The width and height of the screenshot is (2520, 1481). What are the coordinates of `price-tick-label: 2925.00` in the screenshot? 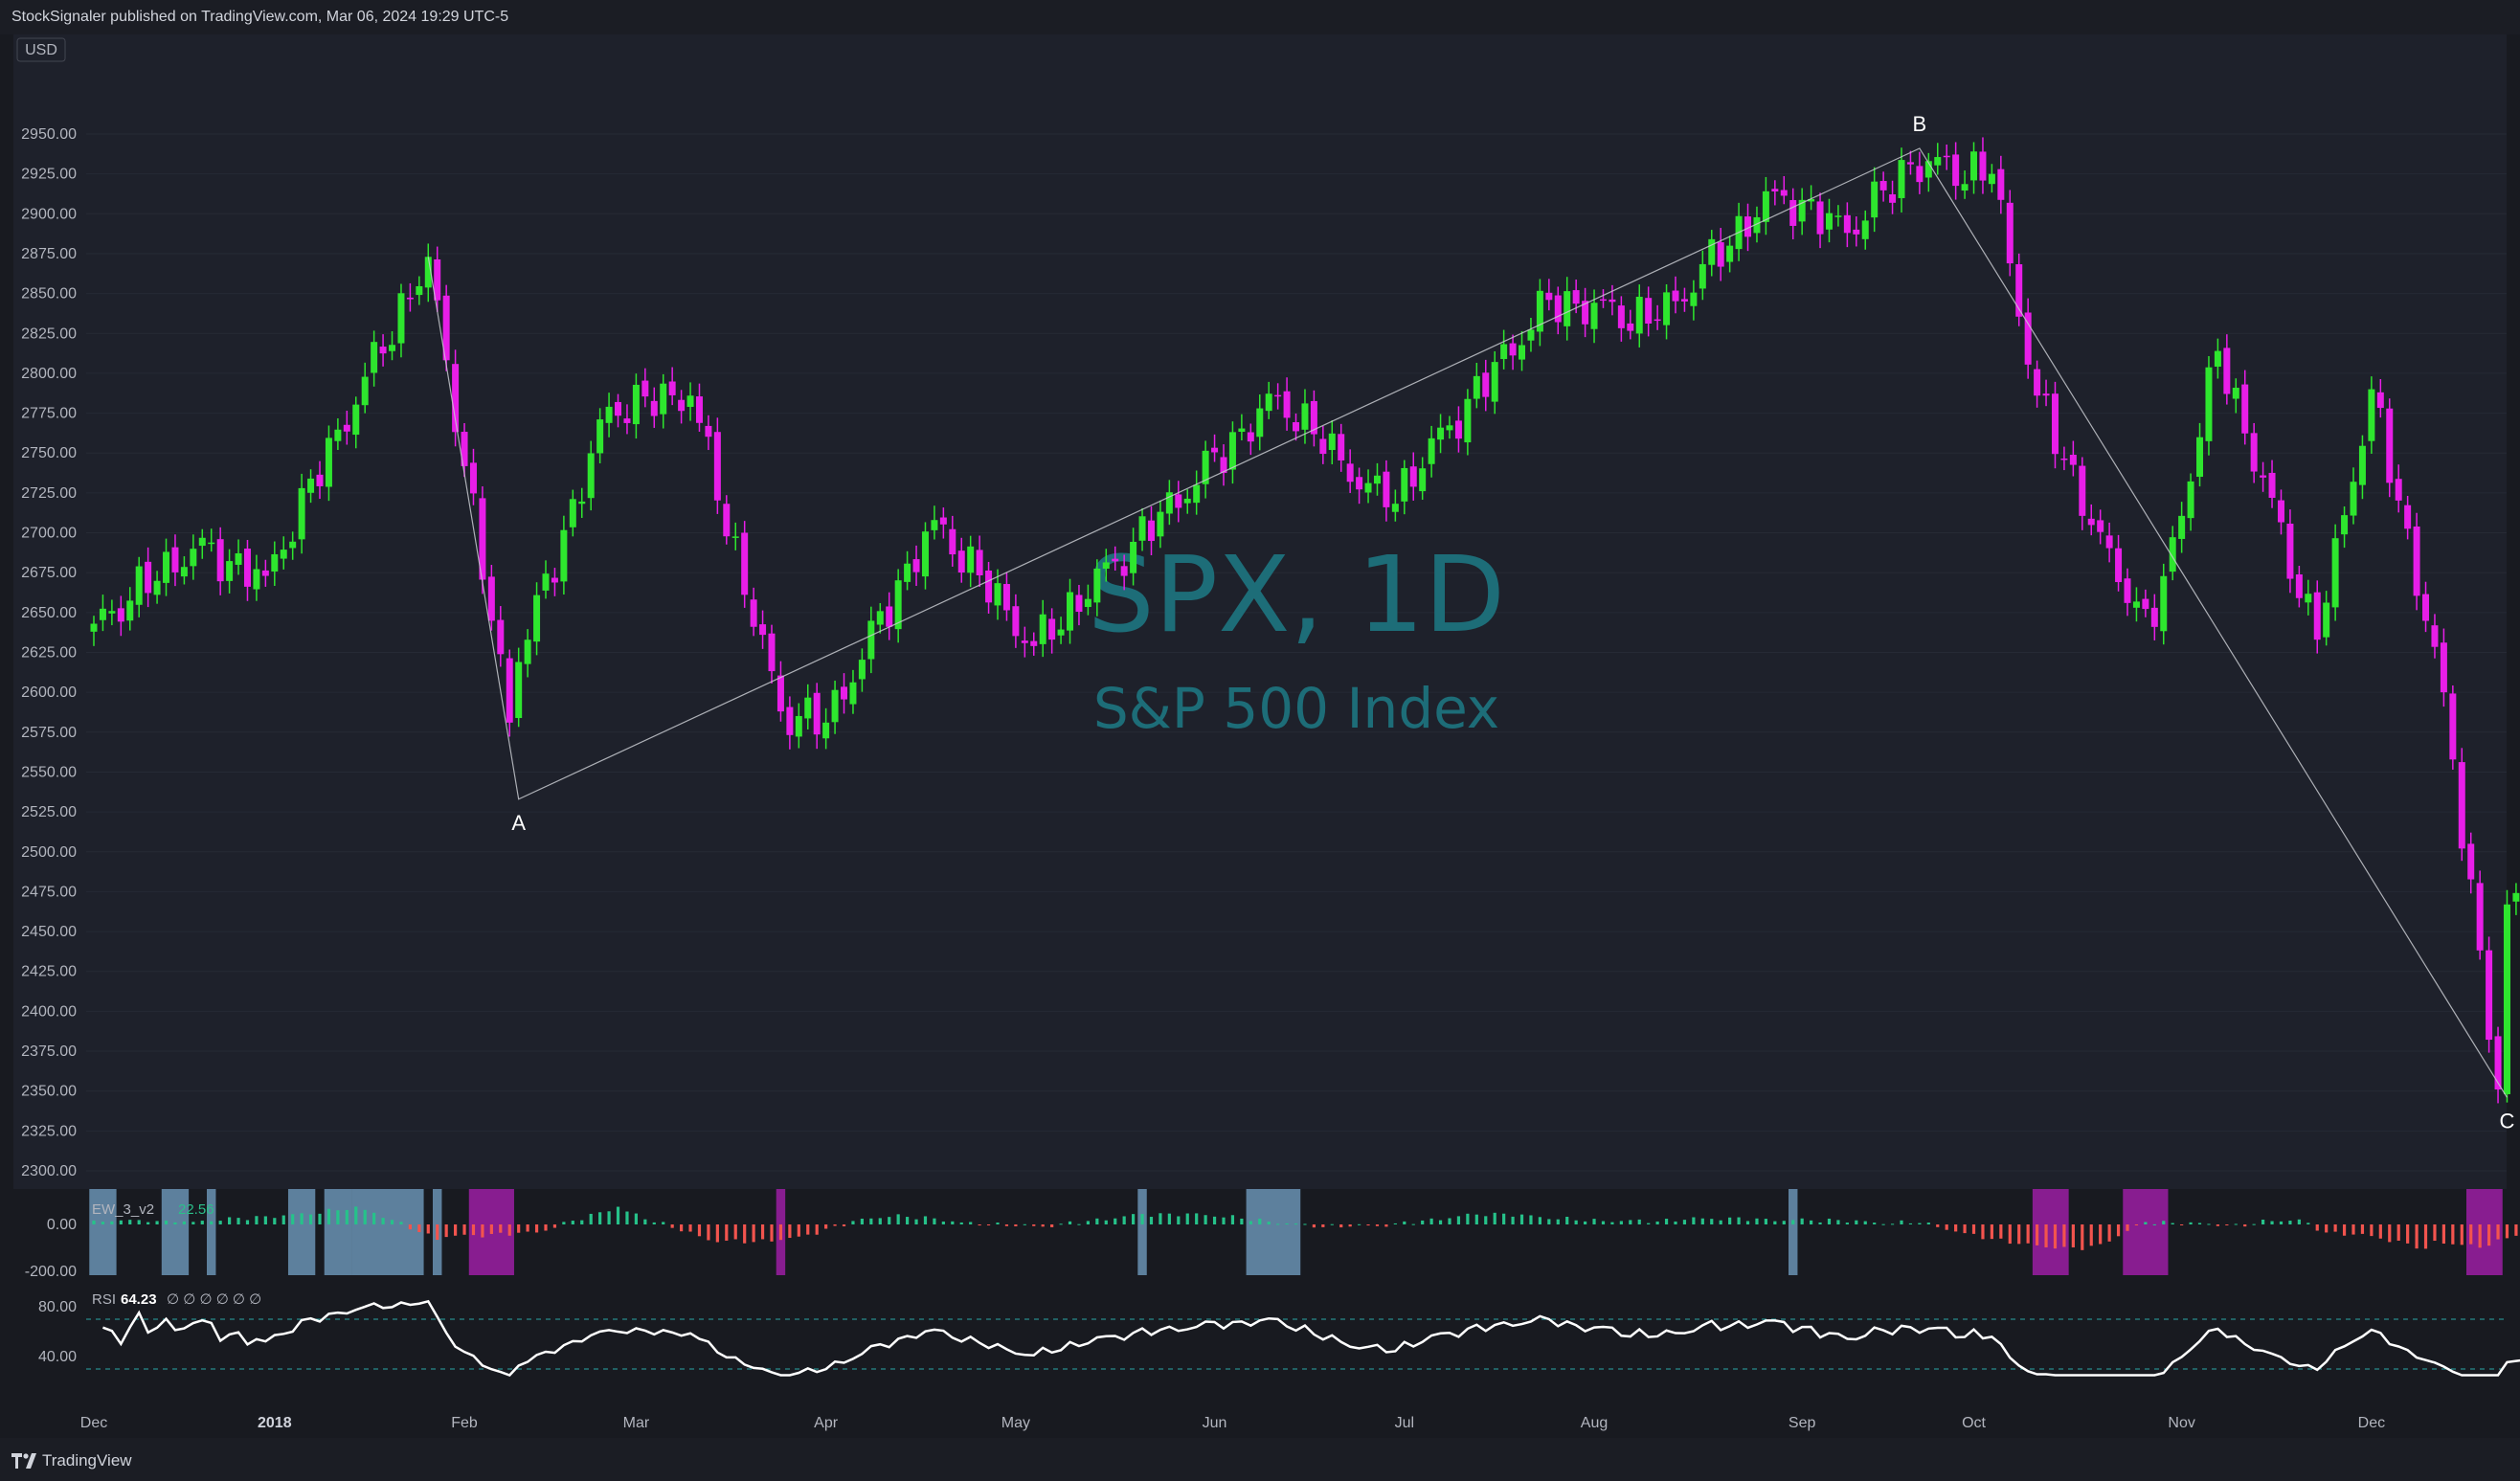 It's located at (49, 175).